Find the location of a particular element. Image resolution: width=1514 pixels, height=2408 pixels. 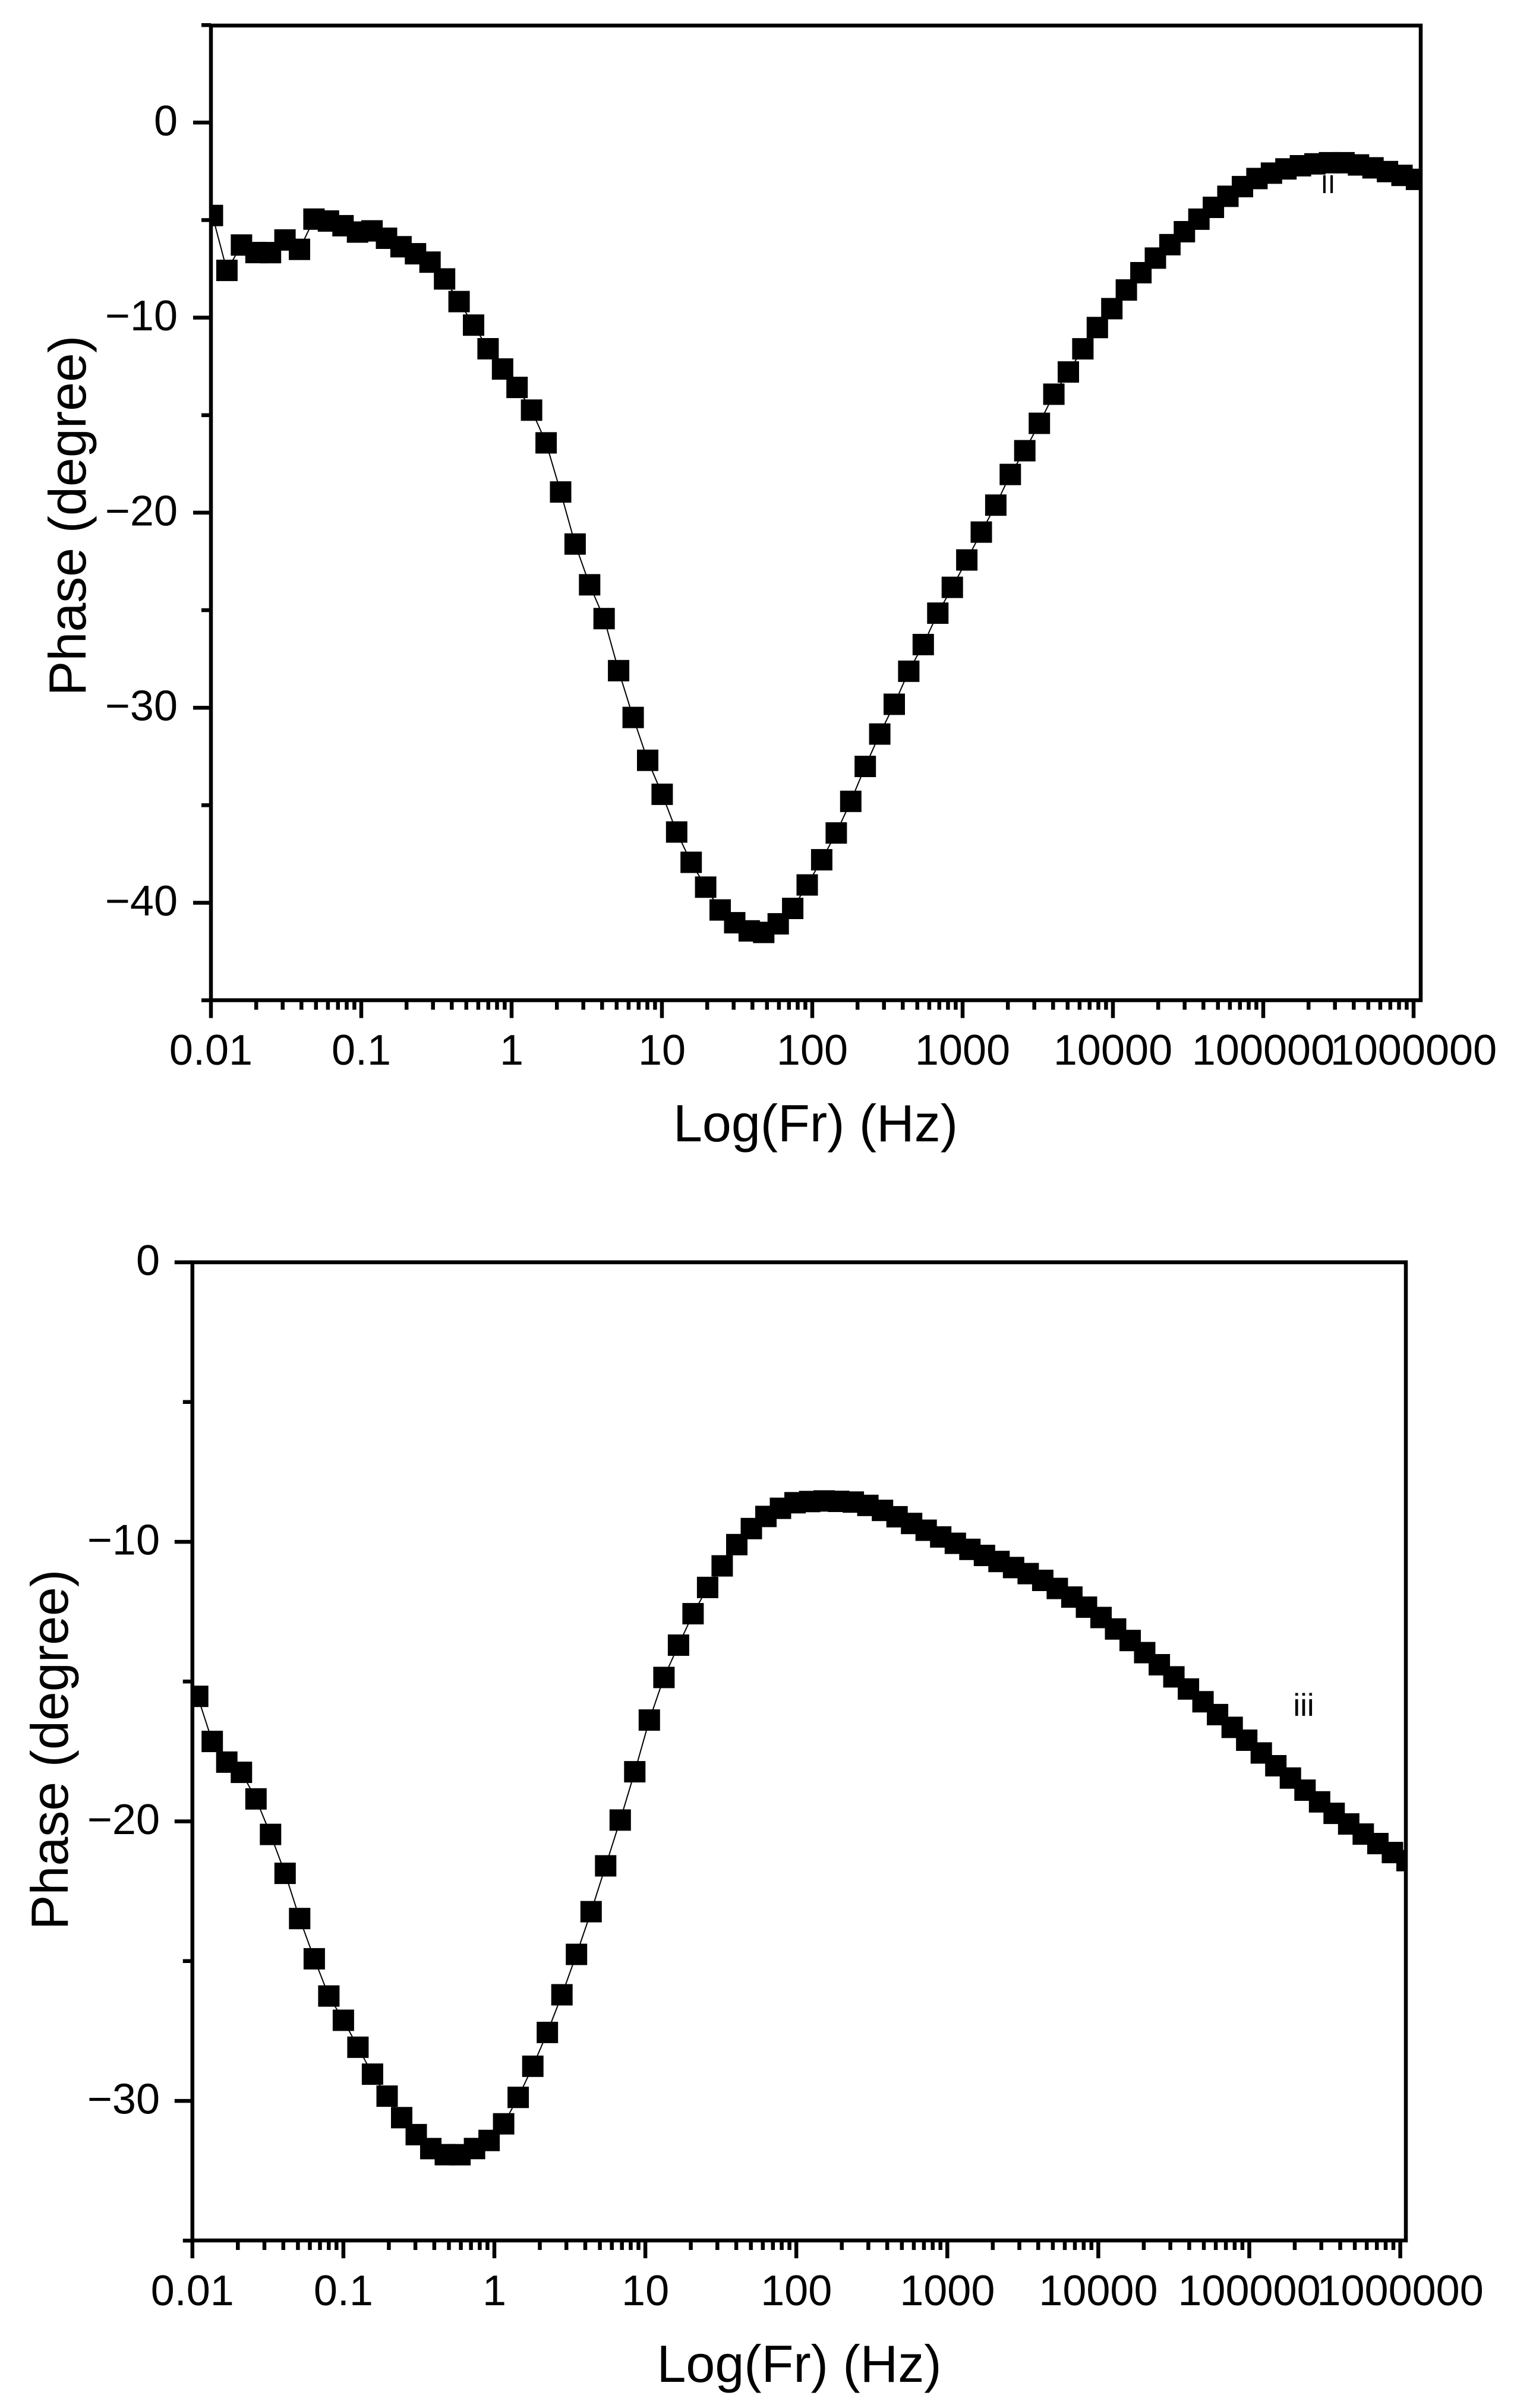

svg-text: −40 is located at coordinates (141, 902).